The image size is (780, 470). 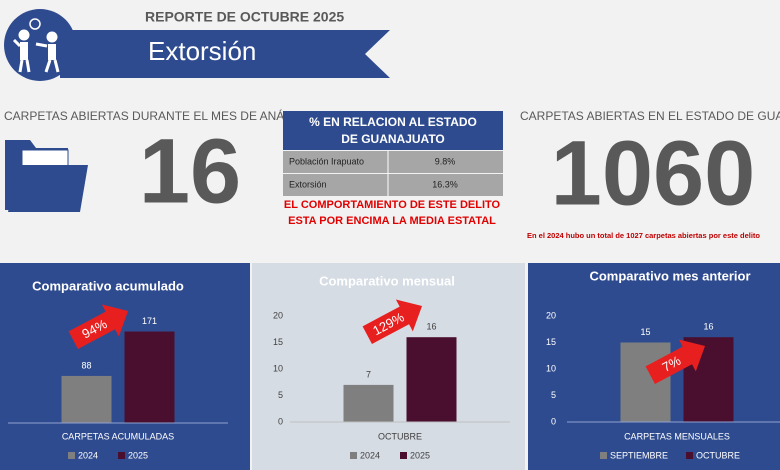 What do you see at coordinates (639, 455) in the screenshot?
I see `legend-label: SEPTIEMBRE` at bounding box center [639, 455].